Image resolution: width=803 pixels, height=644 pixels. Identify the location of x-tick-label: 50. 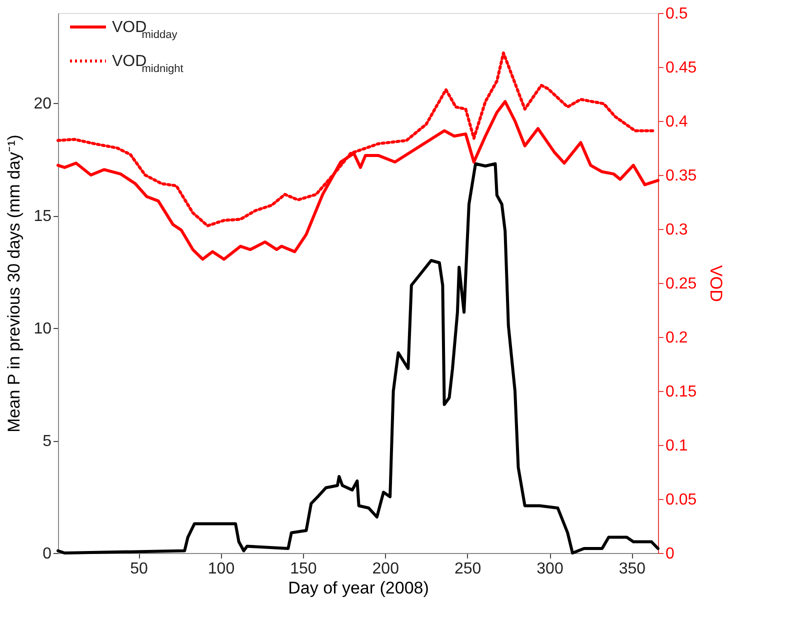
(139, 569).